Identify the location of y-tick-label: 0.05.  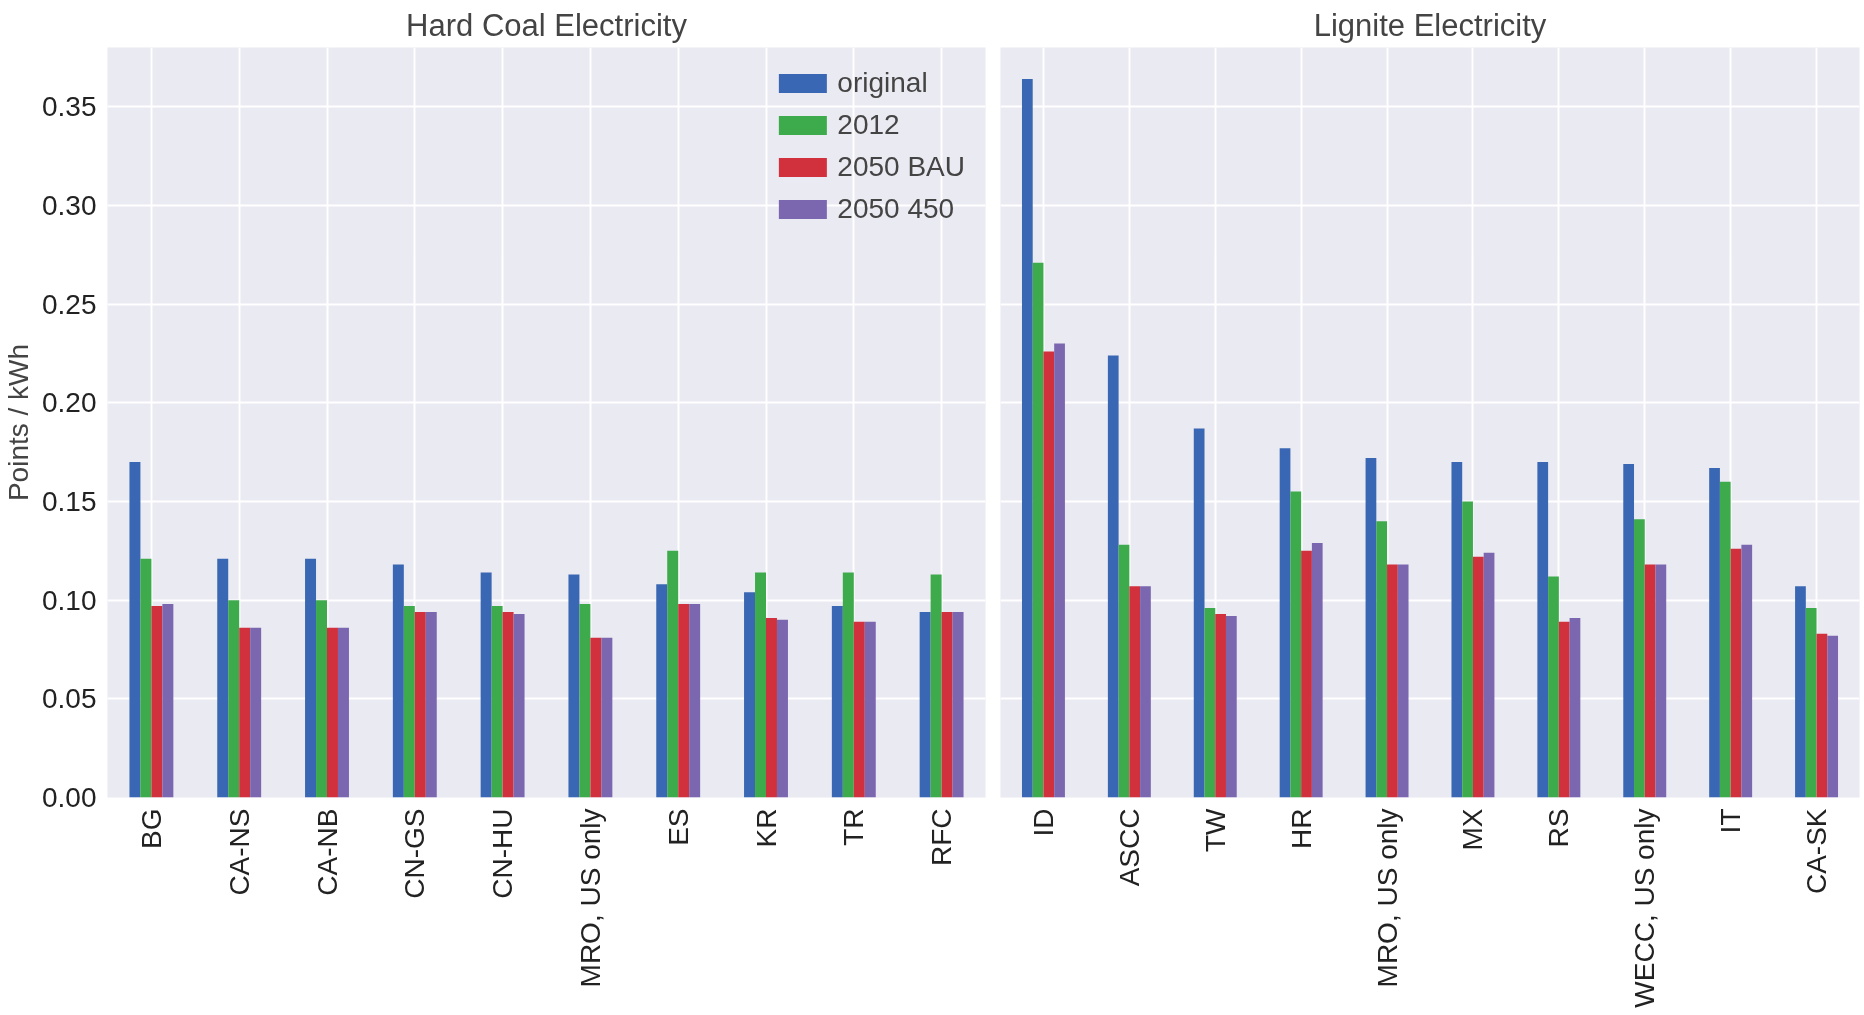
(69, 699).